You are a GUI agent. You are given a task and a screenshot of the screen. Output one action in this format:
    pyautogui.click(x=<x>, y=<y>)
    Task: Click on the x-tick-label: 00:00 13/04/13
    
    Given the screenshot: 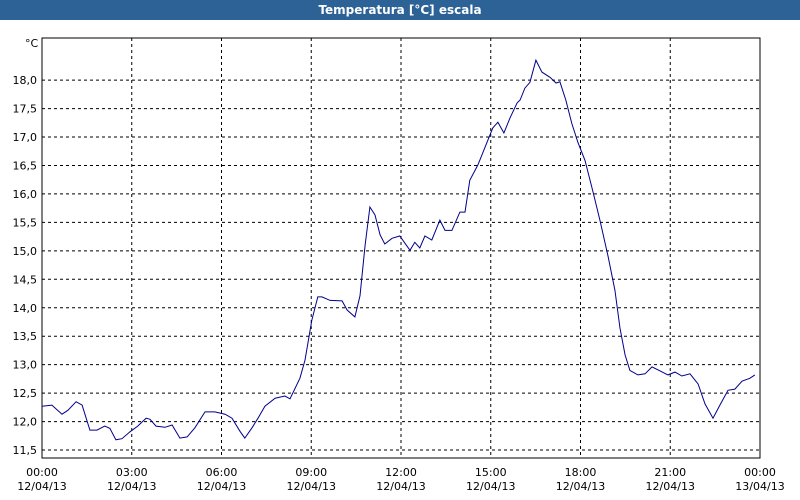 What is the action you would take?
    pyautogui.click(x=759, y=479)
    